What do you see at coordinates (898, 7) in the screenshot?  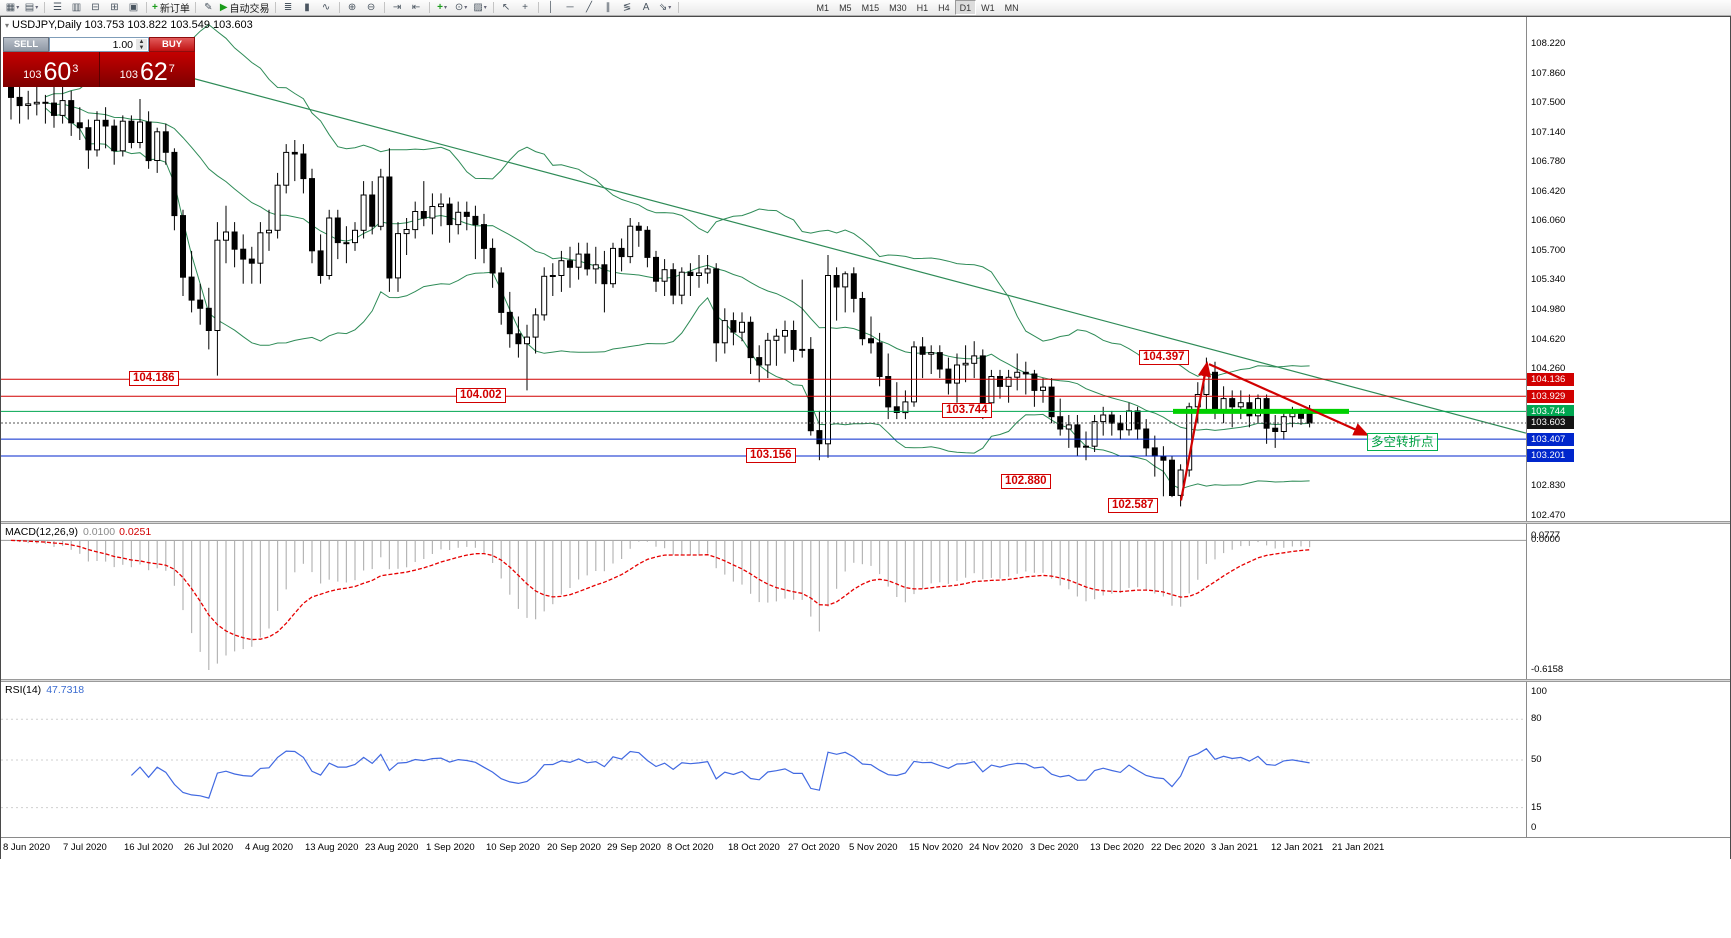 I see `timeframe-m30-button: M30` at bounding box center [898, 7].